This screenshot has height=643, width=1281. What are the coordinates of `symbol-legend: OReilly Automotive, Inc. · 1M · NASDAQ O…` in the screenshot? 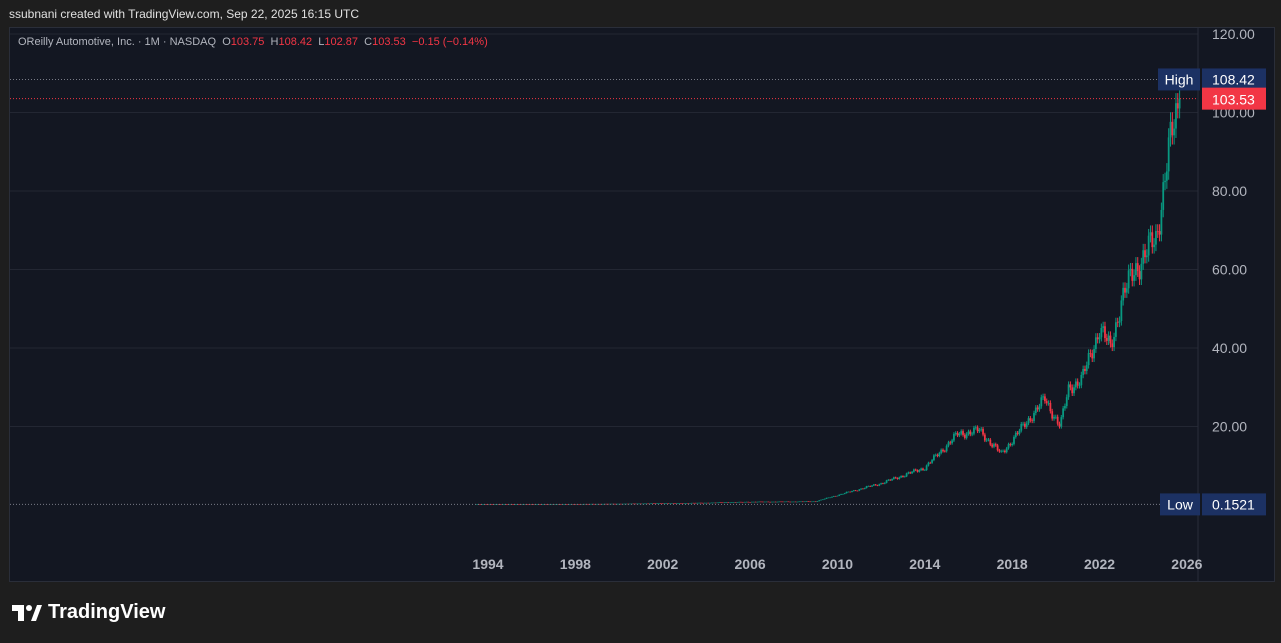 It's located at (253, 42).